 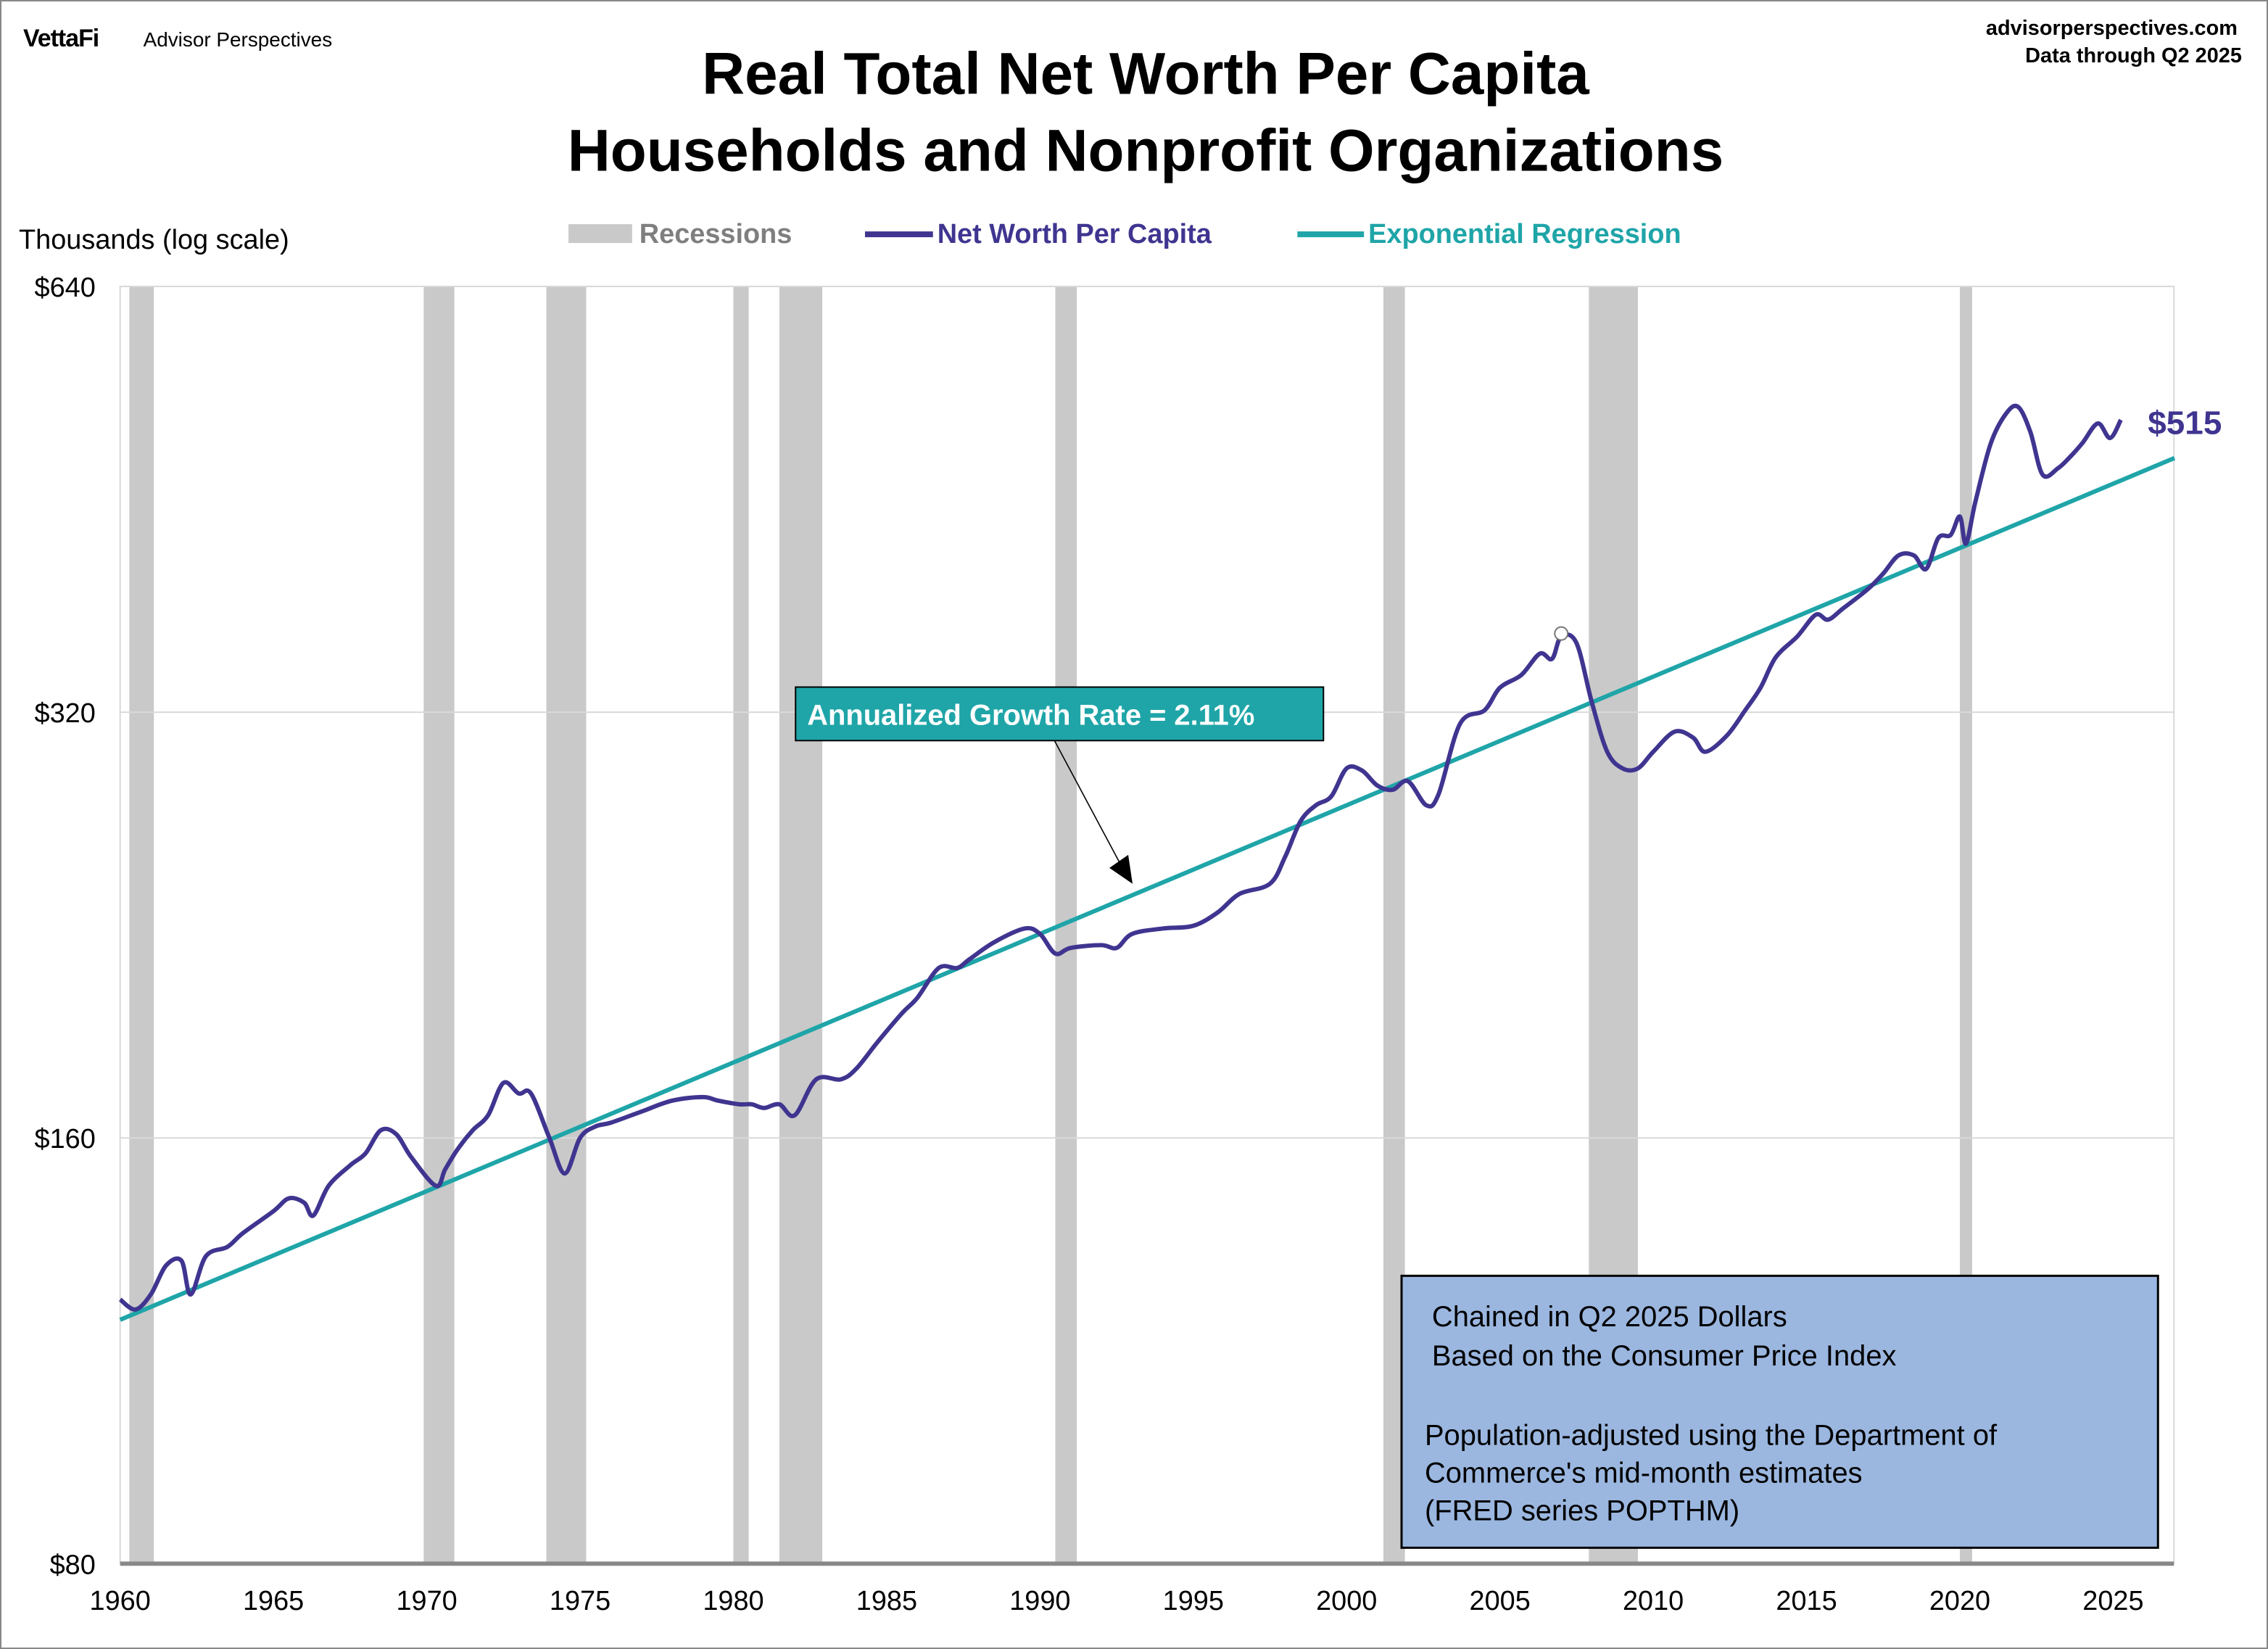 What do you see at coordinates (733, 1601) in the screenshot?
I see `x-tick-label: 1980` at bounding box center [733, 1601].